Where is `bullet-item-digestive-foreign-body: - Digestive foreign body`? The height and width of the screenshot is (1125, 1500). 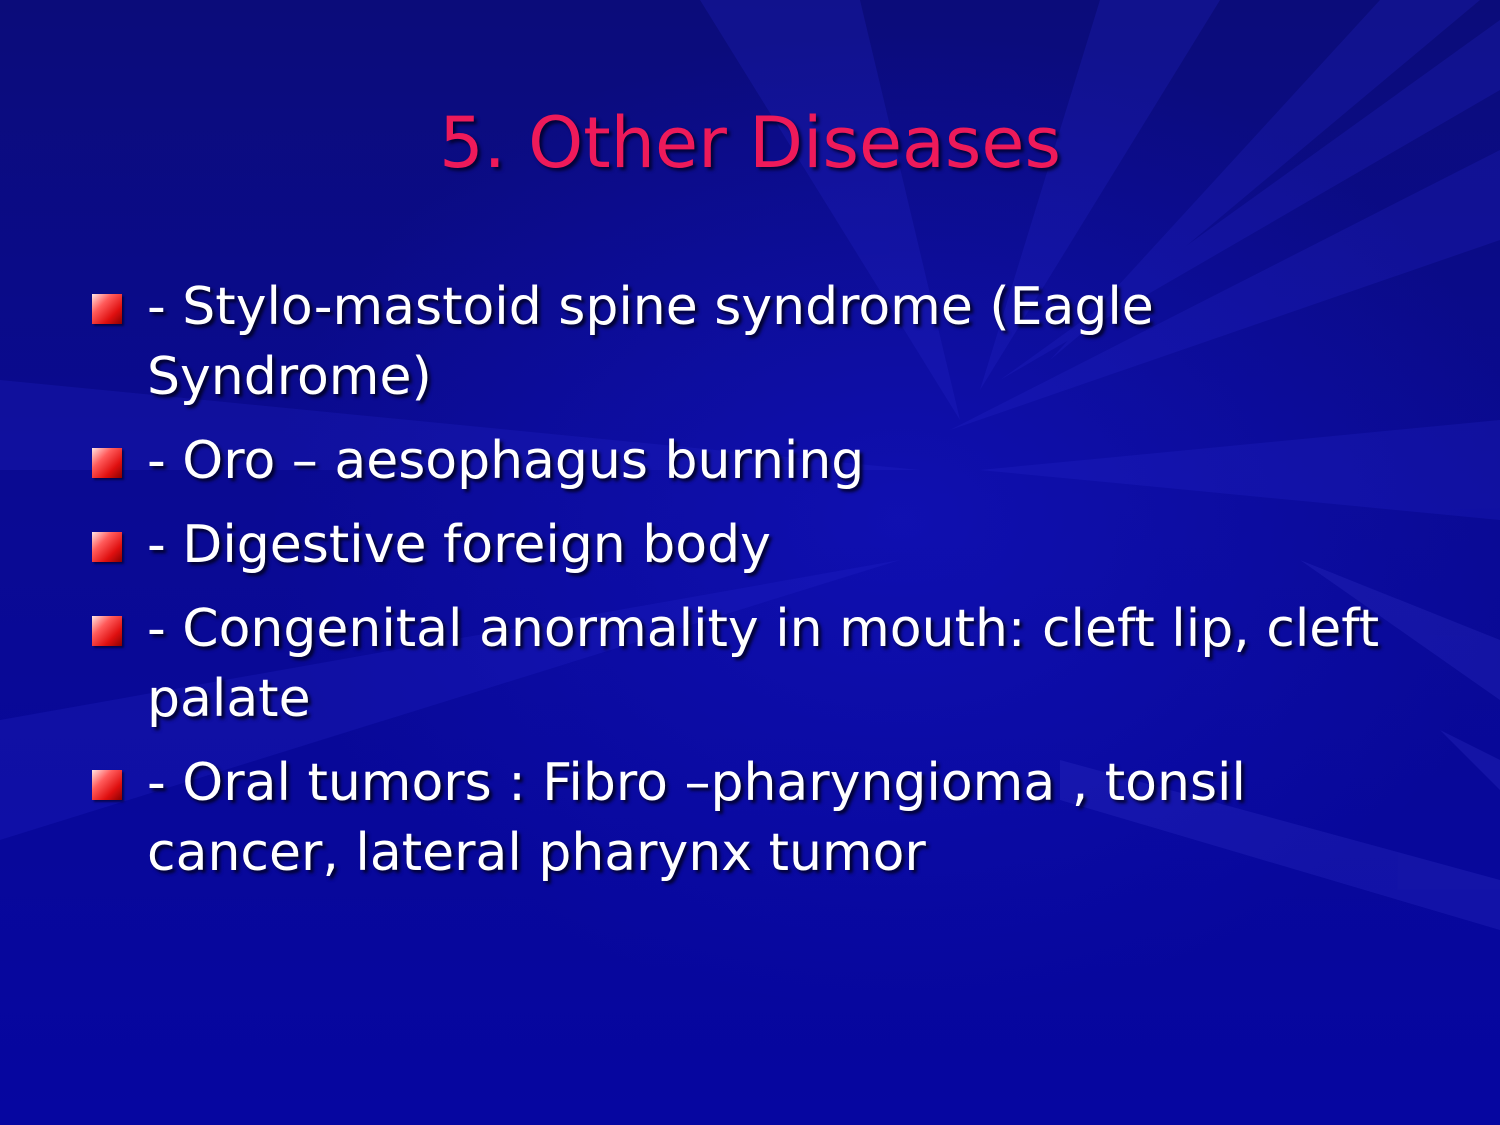 bullet-item-digestive-foreign-body: - Digestive foreign body is located at coordinates (752, 545).